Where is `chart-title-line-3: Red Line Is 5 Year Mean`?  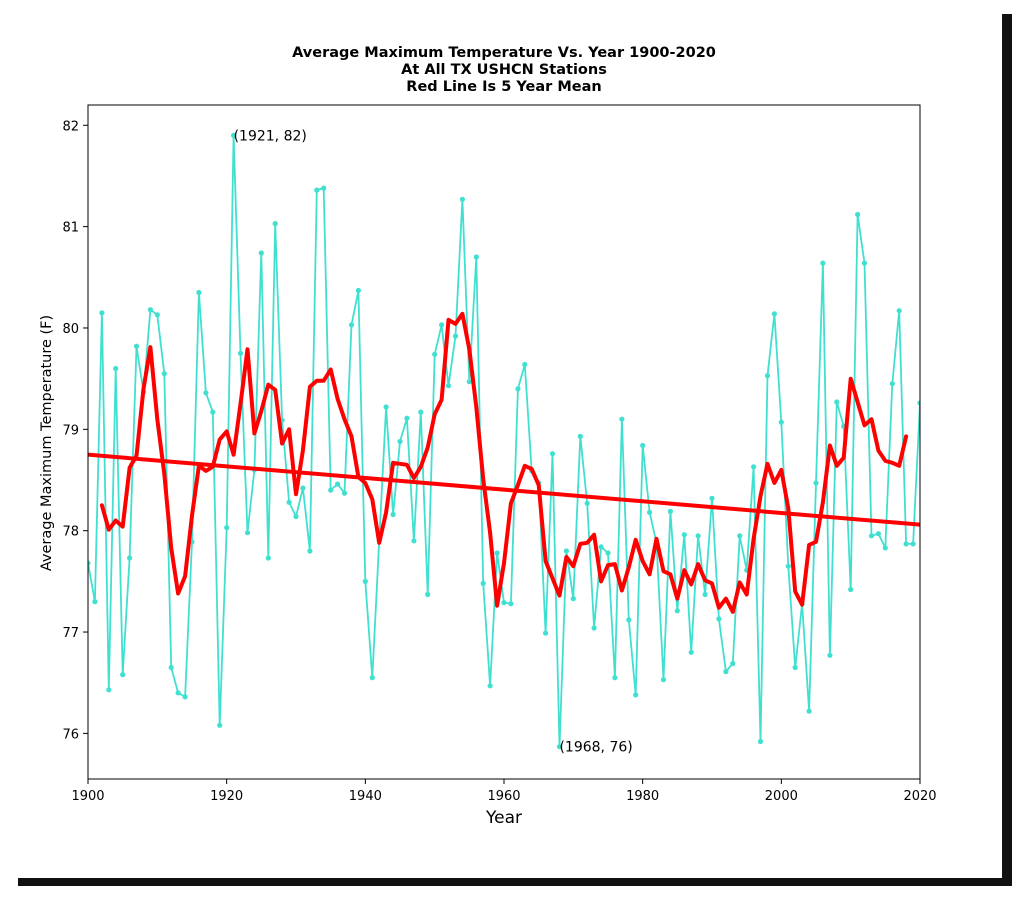 chart-title-line-3: Red Line Is 5 Year Mean is located at coordinates (503, 87).